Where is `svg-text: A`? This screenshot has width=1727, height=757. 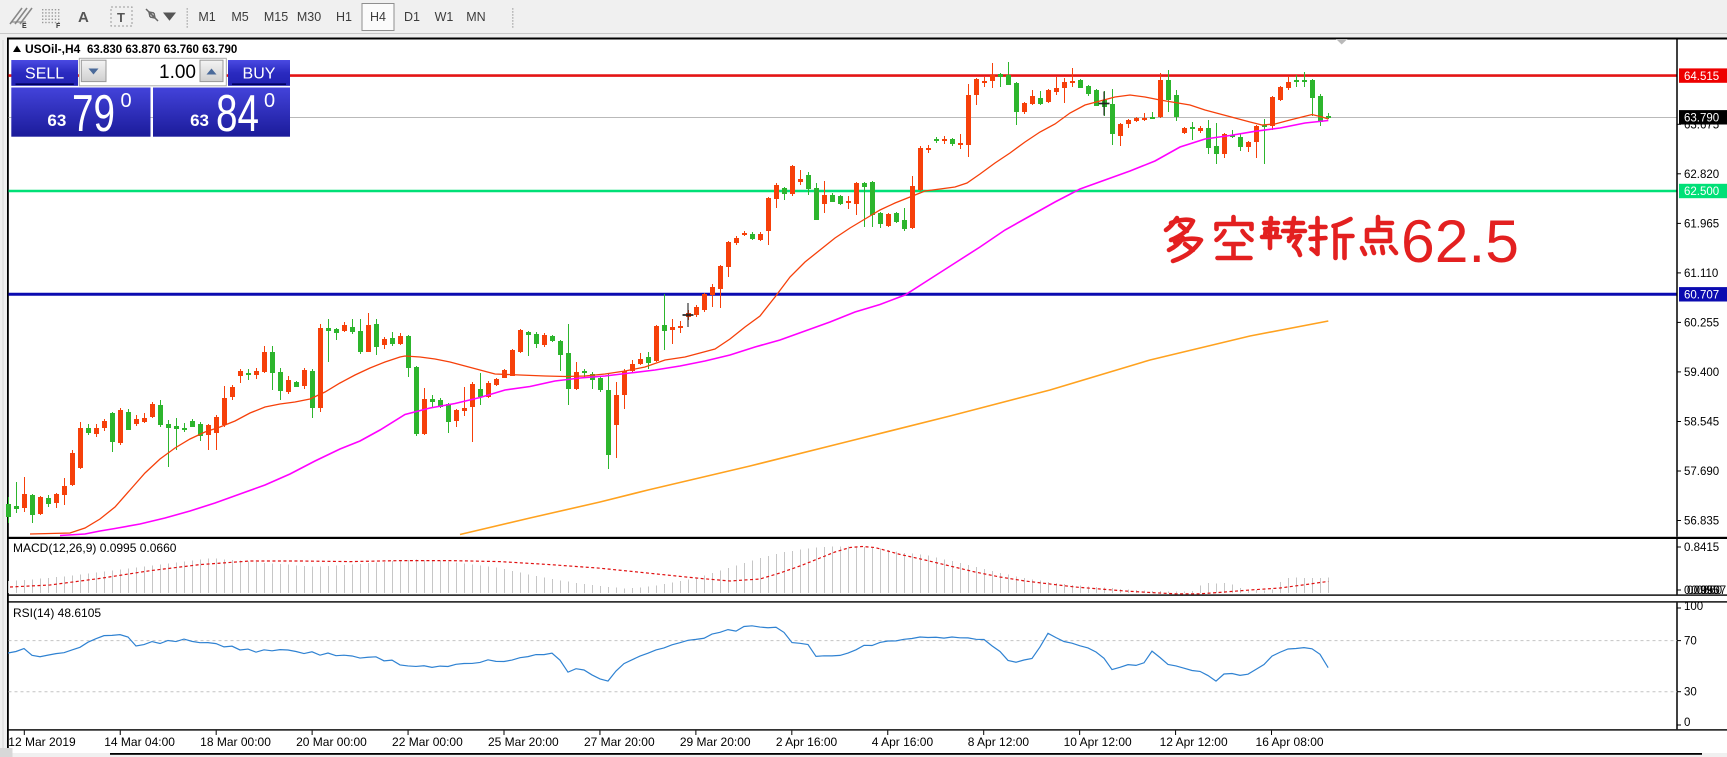 svg-text: A is located at coordinates (83, 17).